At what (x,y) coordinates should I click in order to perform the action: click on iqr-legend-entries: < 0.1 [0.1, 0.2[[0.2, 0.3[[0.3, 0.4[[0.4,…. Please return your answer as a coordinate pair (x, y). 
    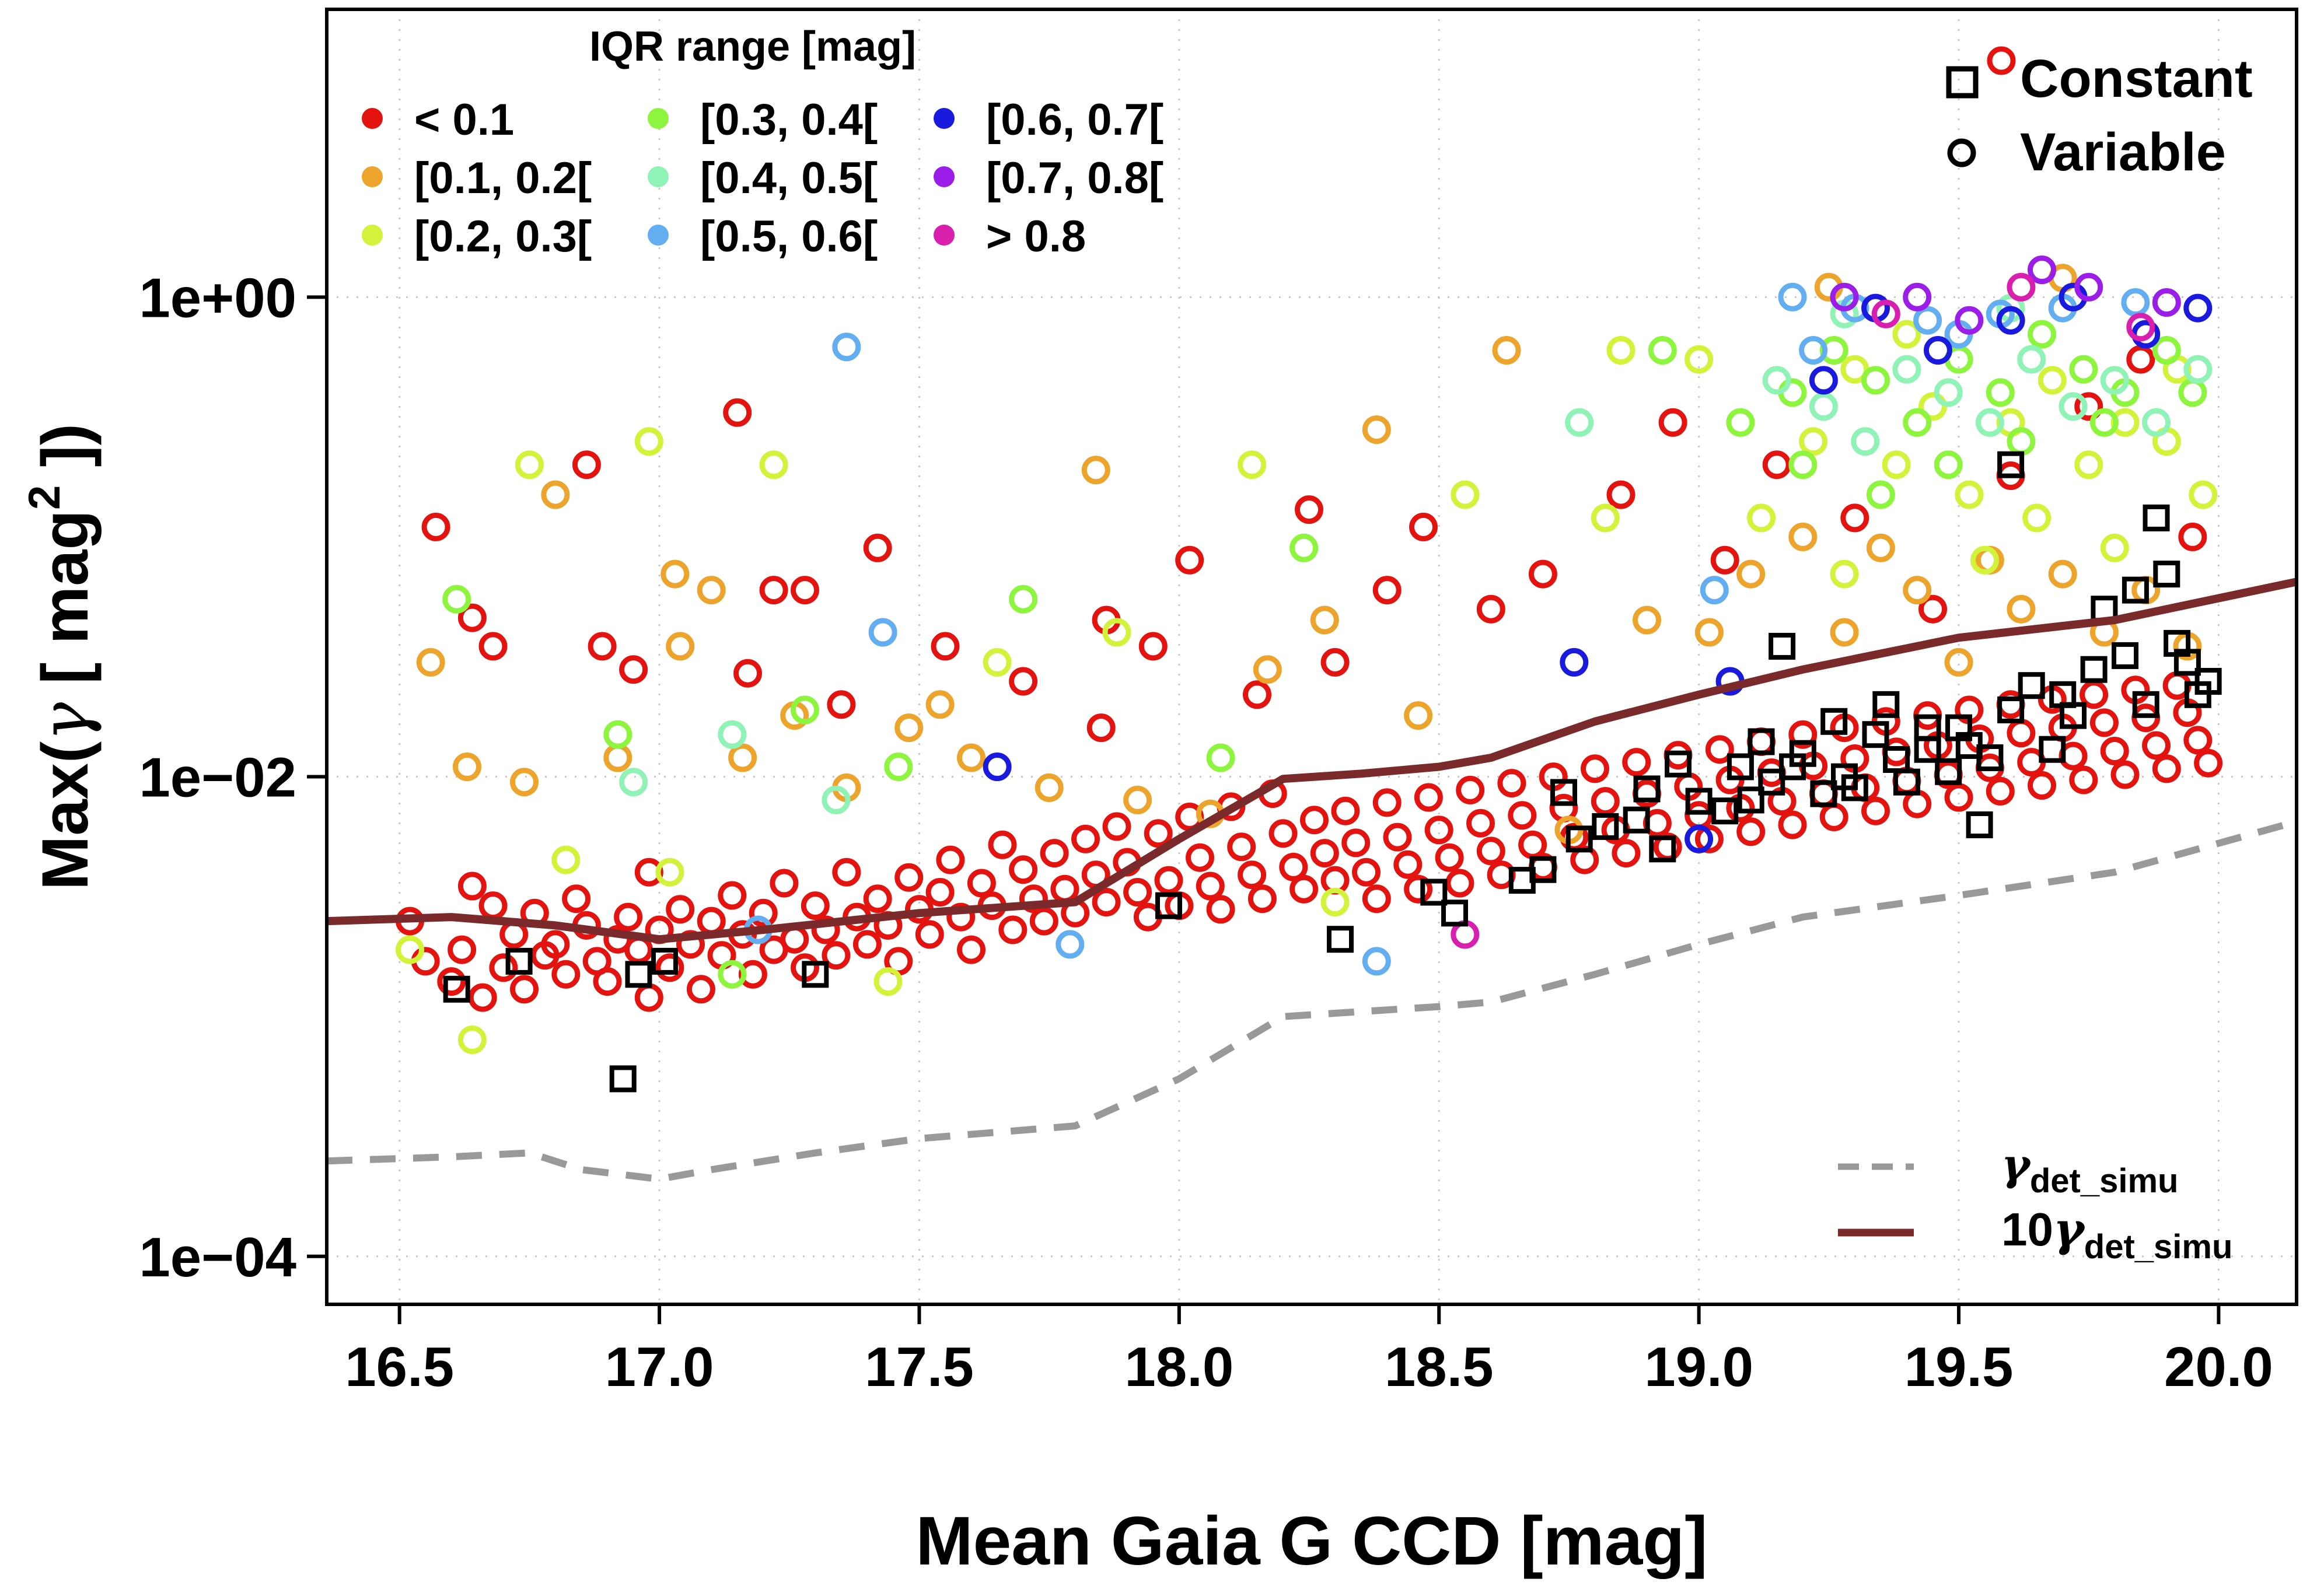
    Looking at the image, I should click on (762, 178).